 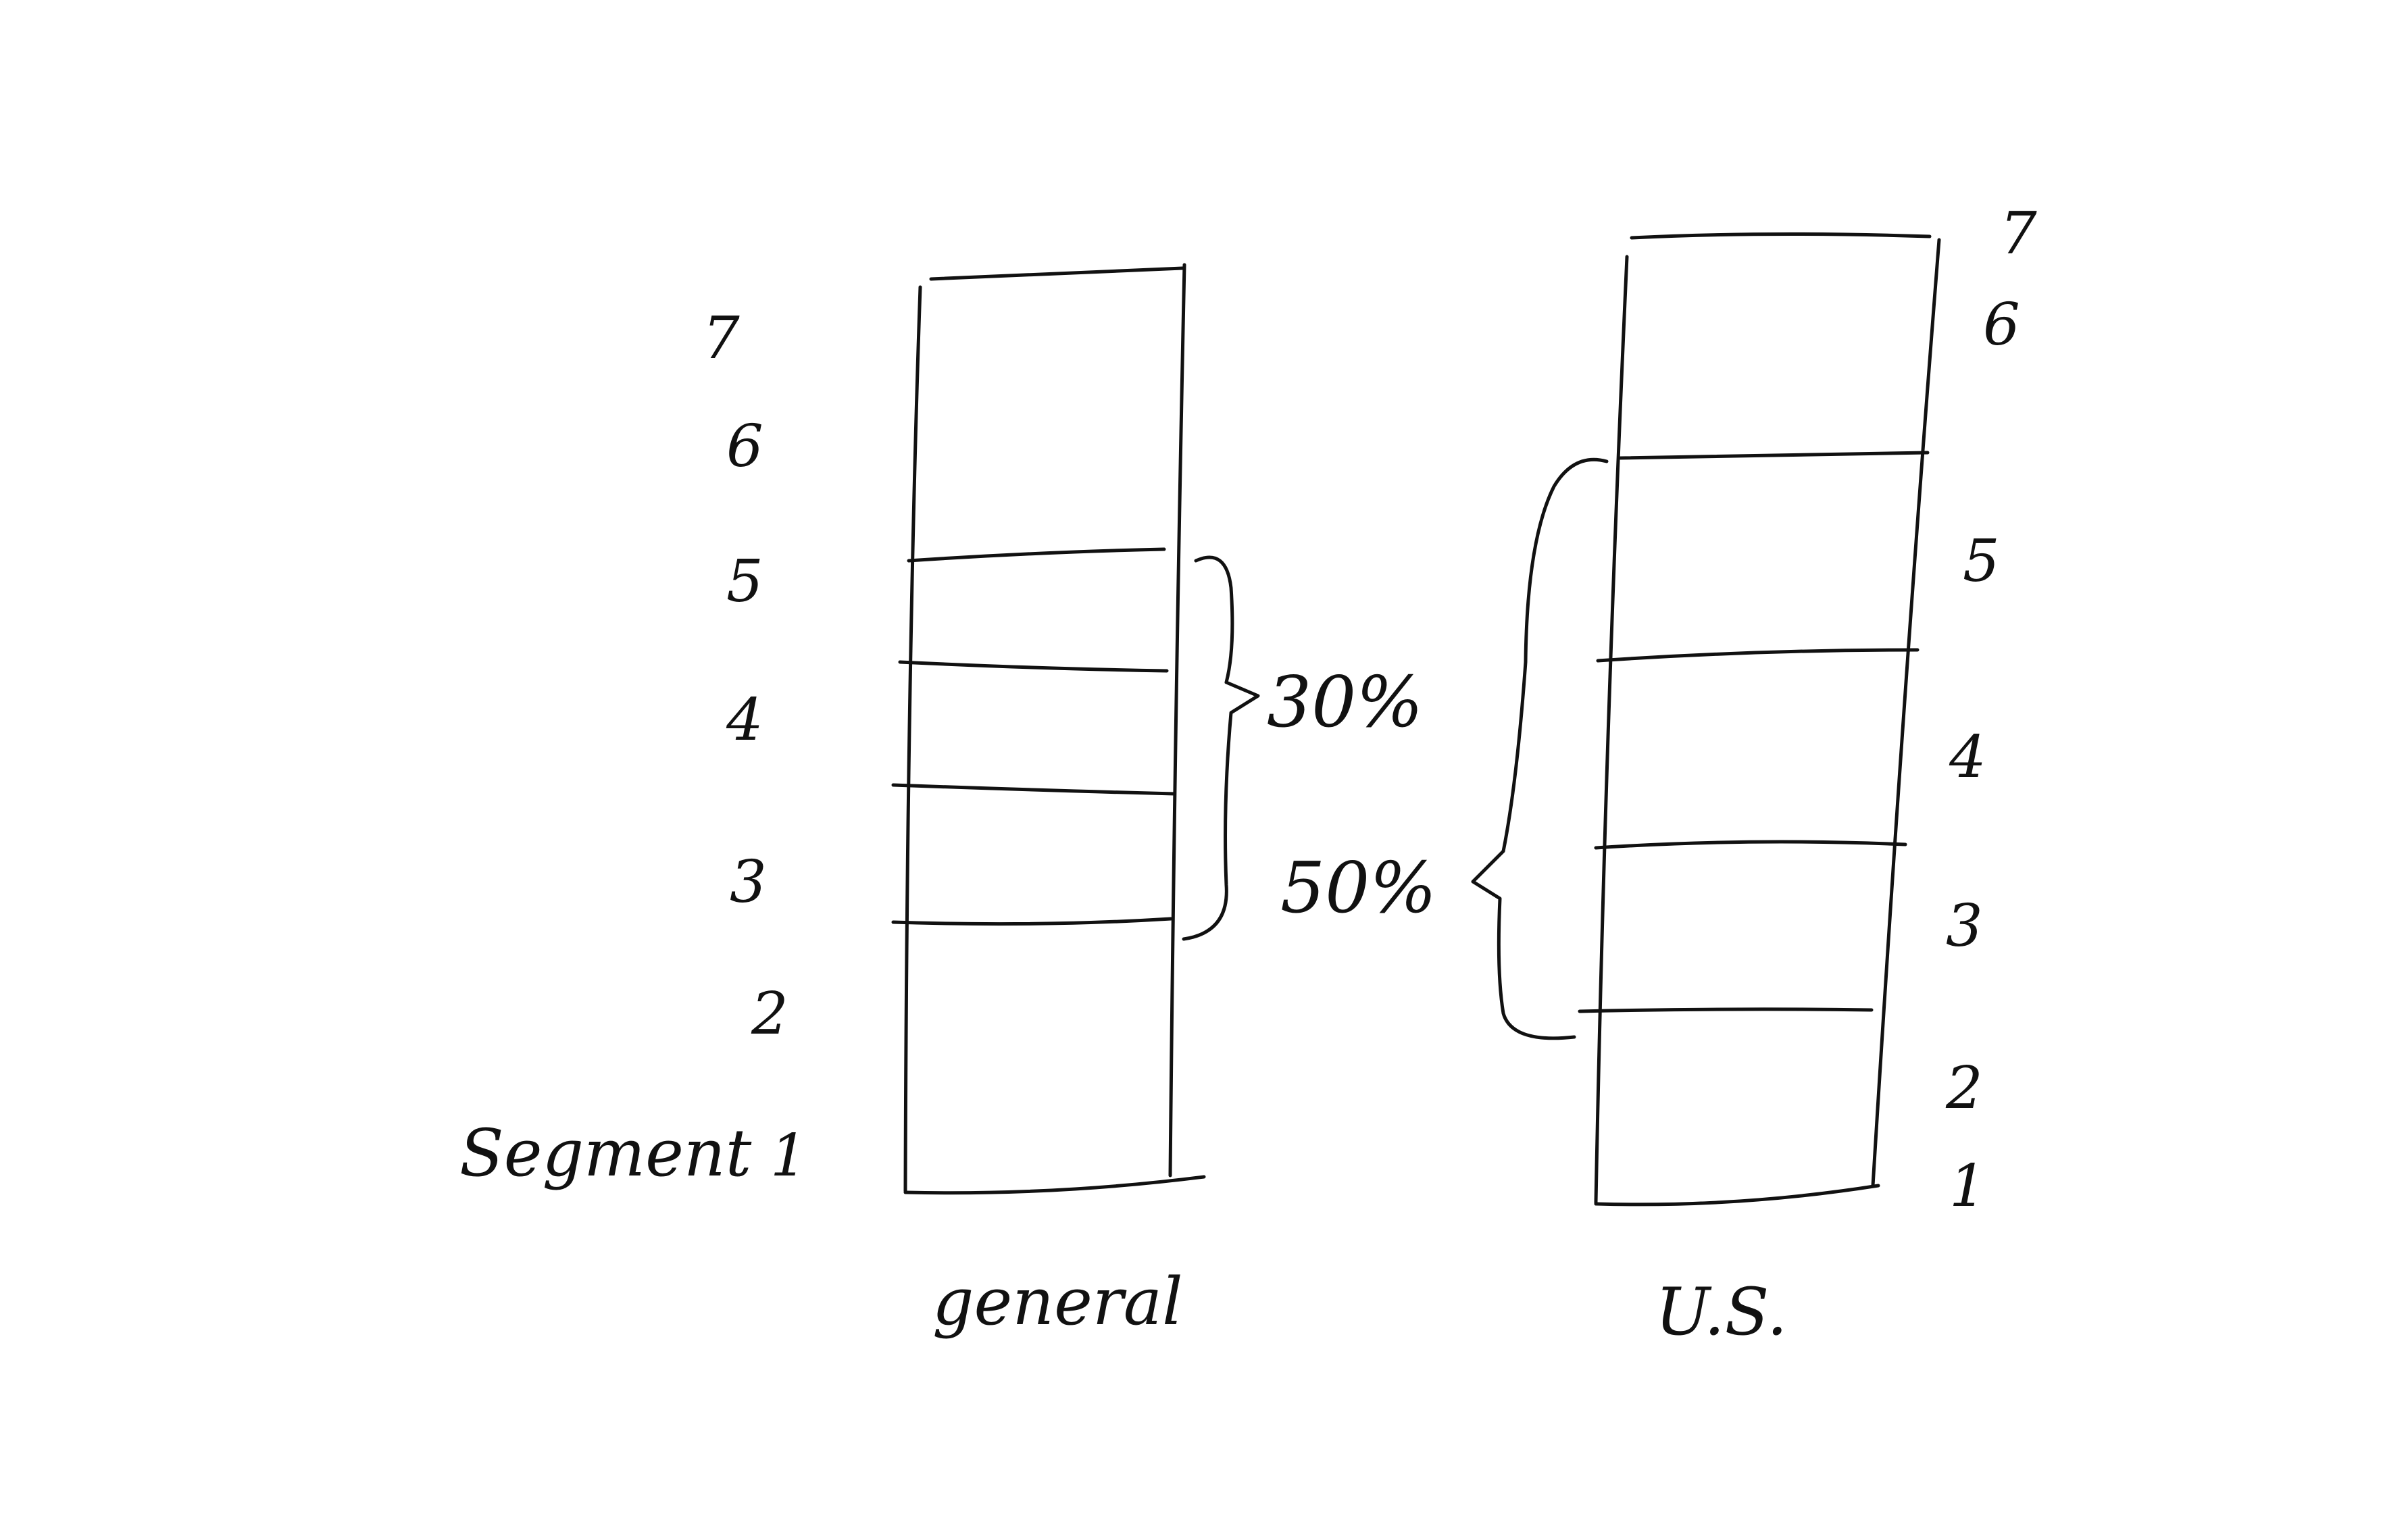 What do you see at coordinates (744, 720) in the screenshot?
I see `general-number-4: 4` at bounding box center [744, 720].